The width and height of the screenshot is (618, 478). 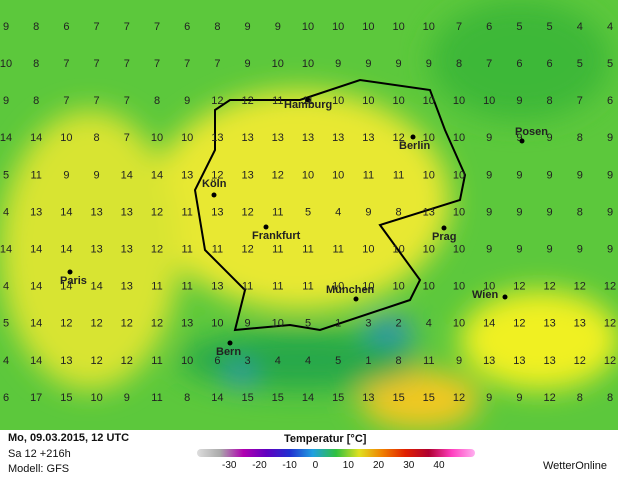 What do you see at coordinates (276, 236) in the screenshot?
I see `city-label: Frankfurt` at bounding box center [276, 236].